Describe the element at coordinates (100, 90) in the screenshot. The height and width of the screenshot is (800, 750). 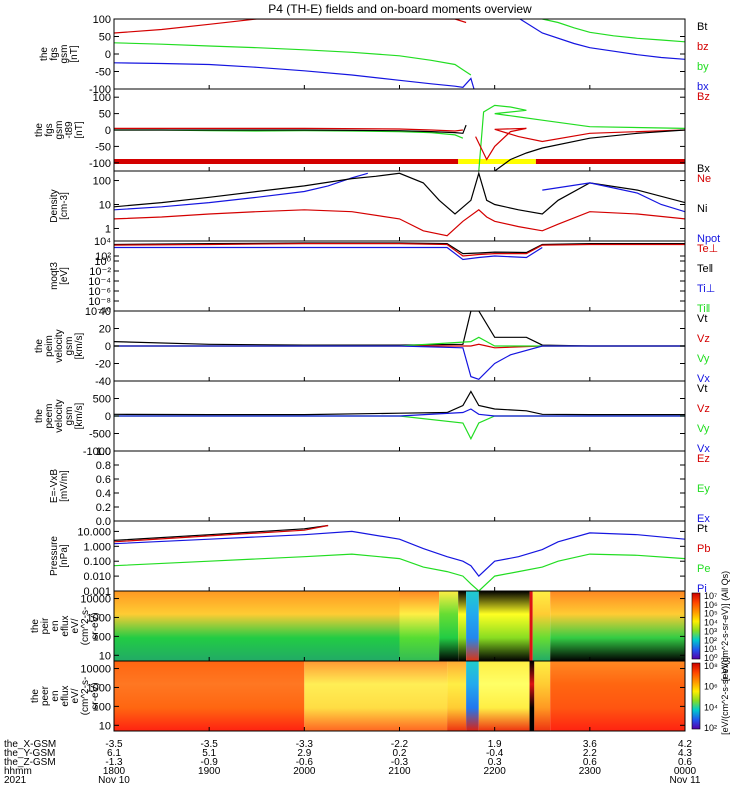
I see `y-tick-label: -100` at that location.